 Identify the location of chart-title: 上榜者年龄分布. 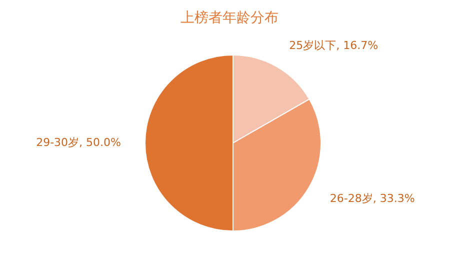
(229, 18).